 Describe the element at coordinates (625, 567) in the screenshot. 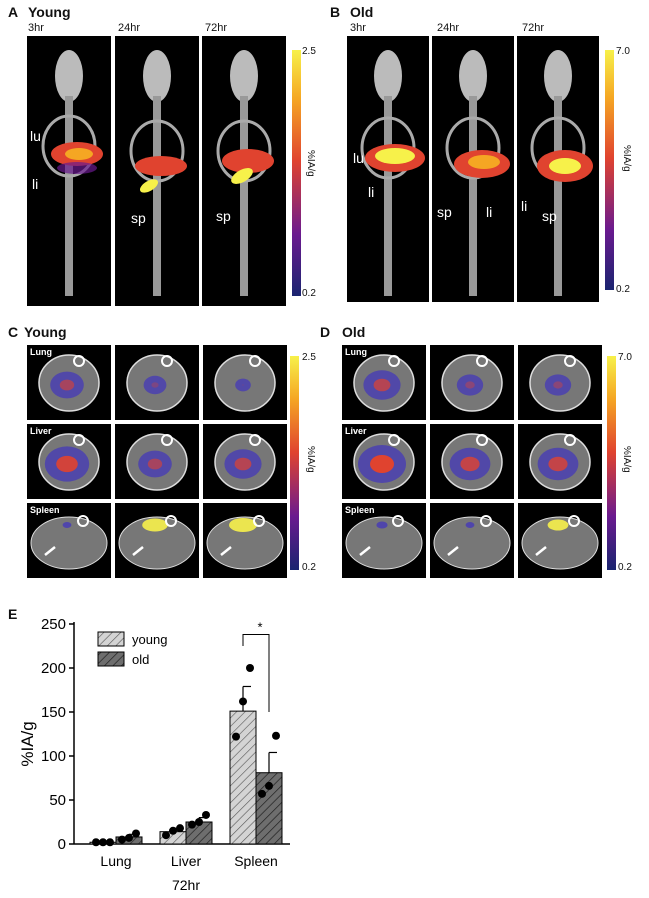

I see `panel-d-colorbar-min: 0.2` at that location.